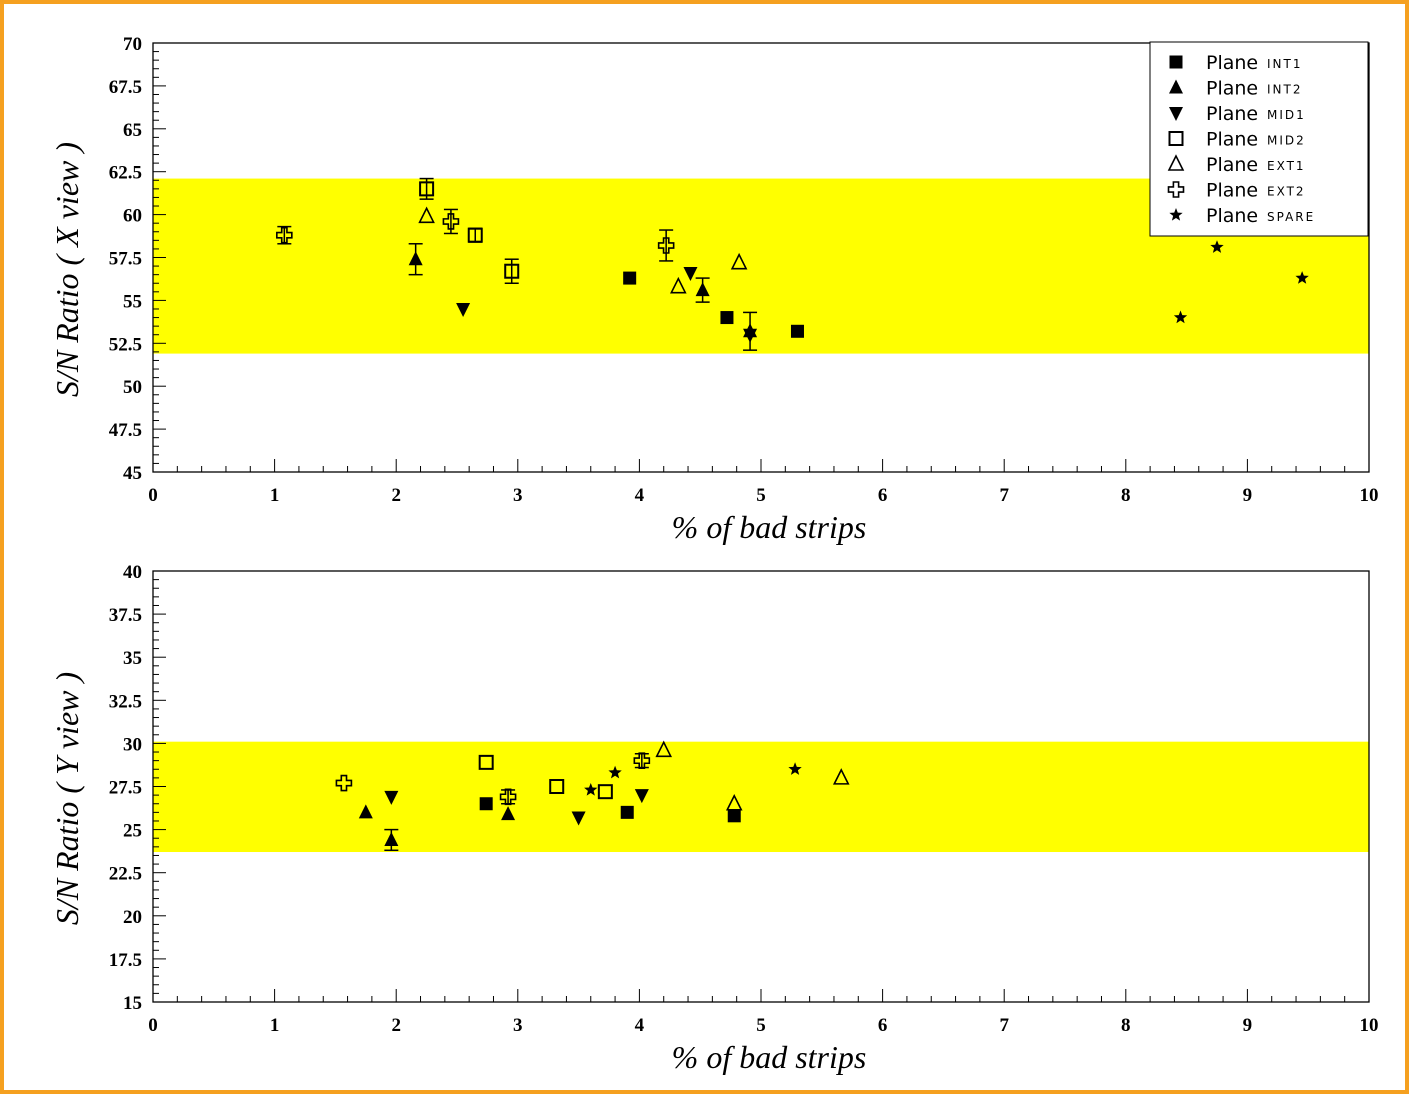 The height and width of the screenshot is (1094, 1409). Describe the element at coordinates (132, 1003) in the screenshot. I see `y-tick-label: 15` at that location.